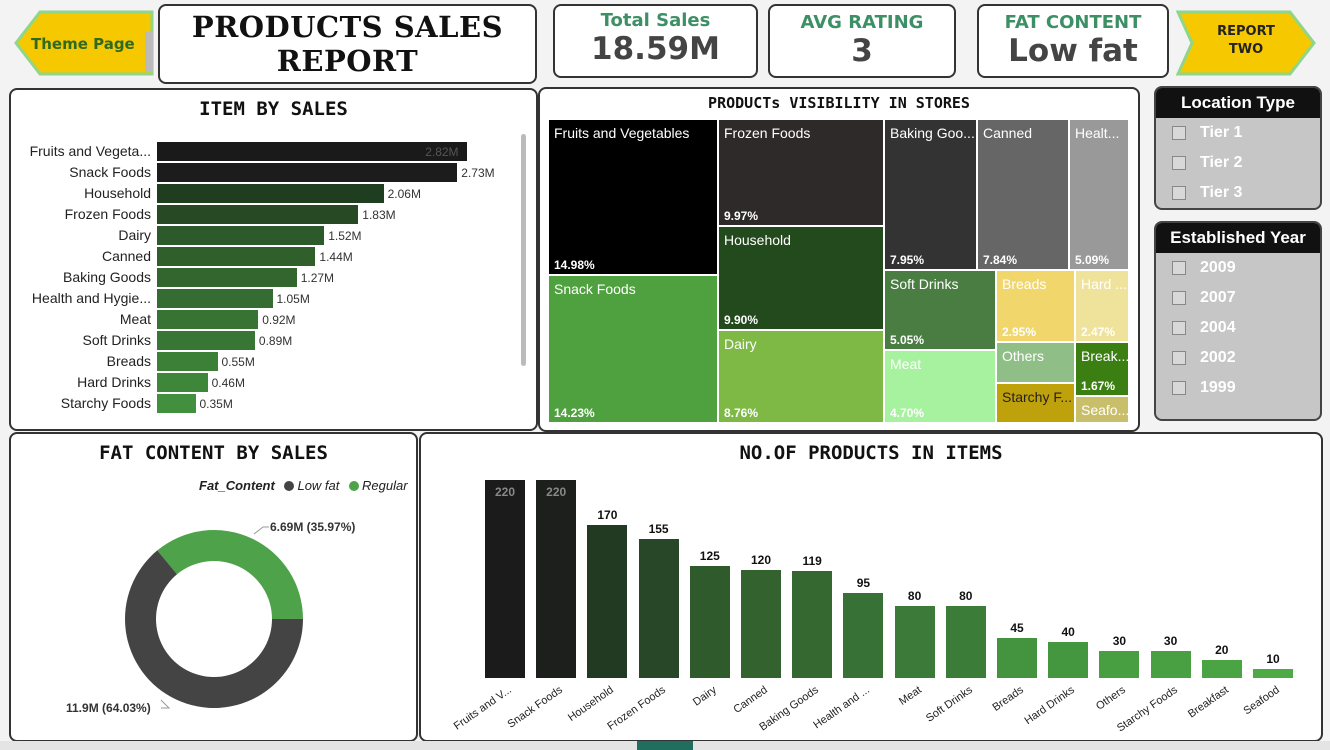 This screenshot has width=1330, height=750. What do you see at coordinates (149, 52) in the screenshot?
I see `scroll-tab` at bounding box center [149, 52].